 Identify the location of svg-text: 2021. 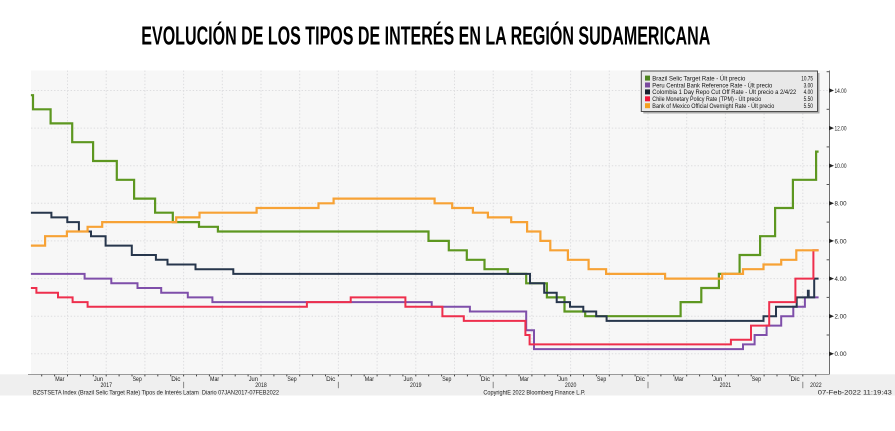
(726, 385).